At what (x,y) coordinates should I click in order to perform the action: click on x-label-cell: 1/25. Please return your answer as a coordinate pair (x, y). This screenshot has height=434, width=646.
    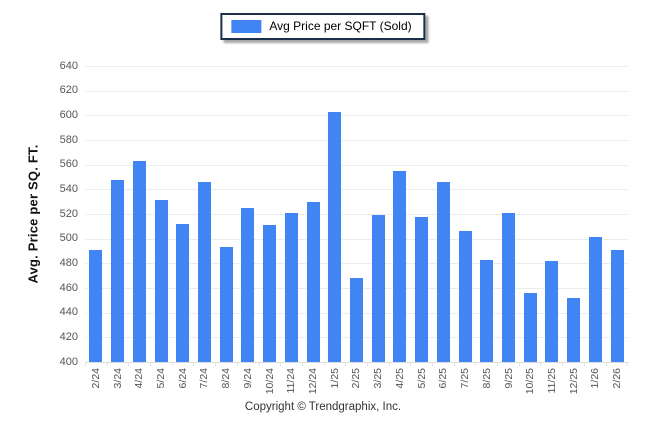
    Looking at the image, I should click on (335, 378).